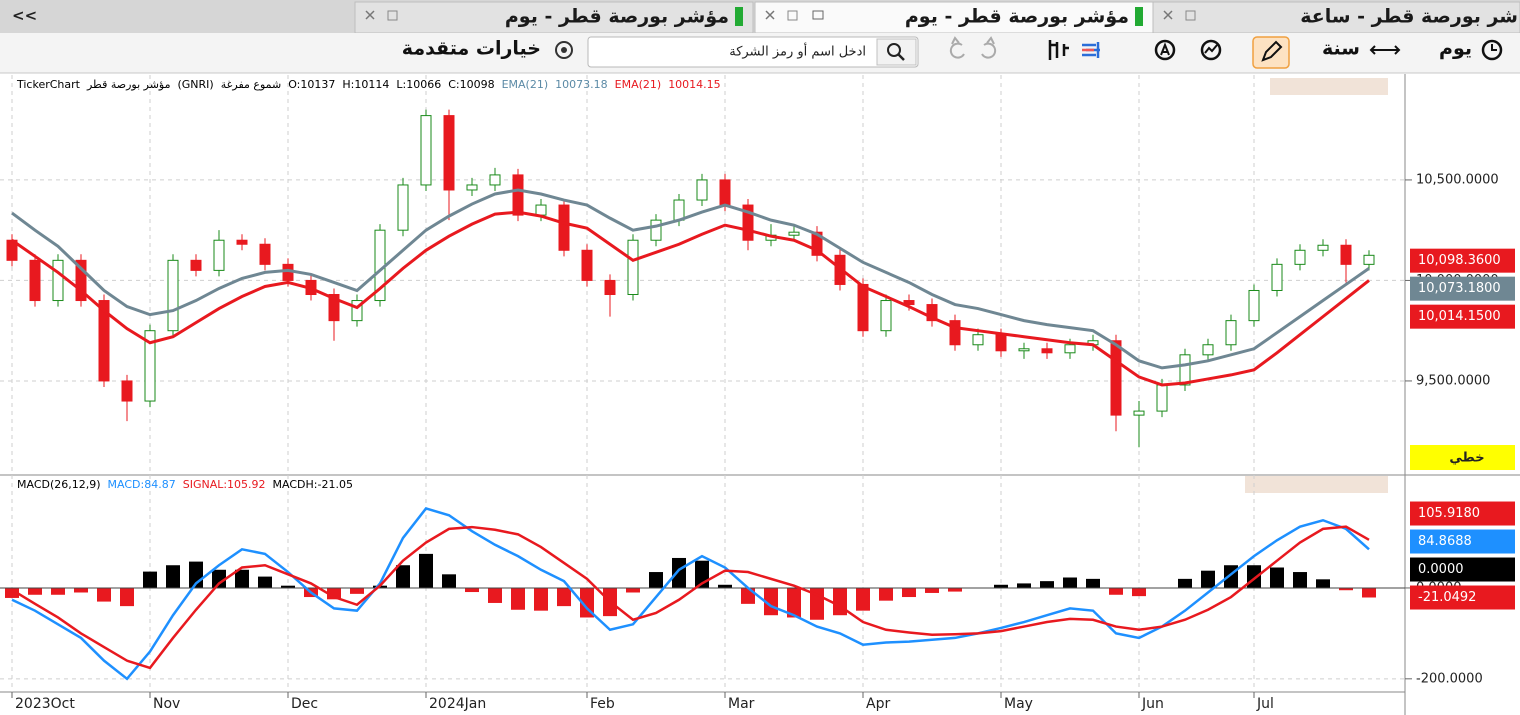 The image size is (1520, 715). What do you see at coordinates (581, 84) in the screenshot?
I see `legend-text: 10073.18` at bounding box center [581, 84].